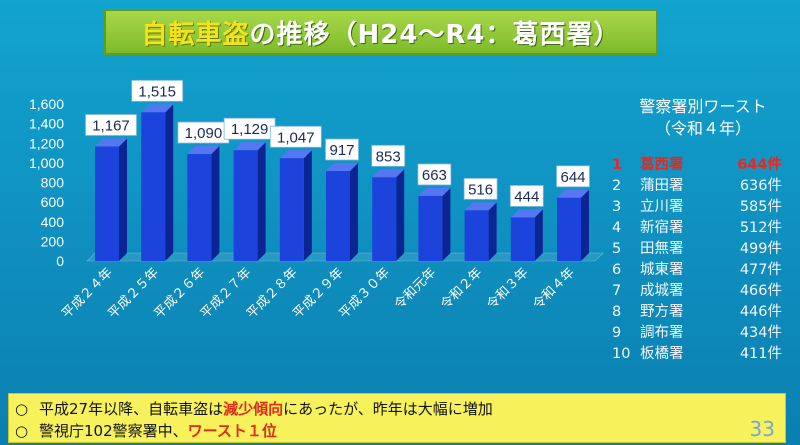 The image size is (800, 445). I want to click on title-main: 自転車盗, so click(195, 34).